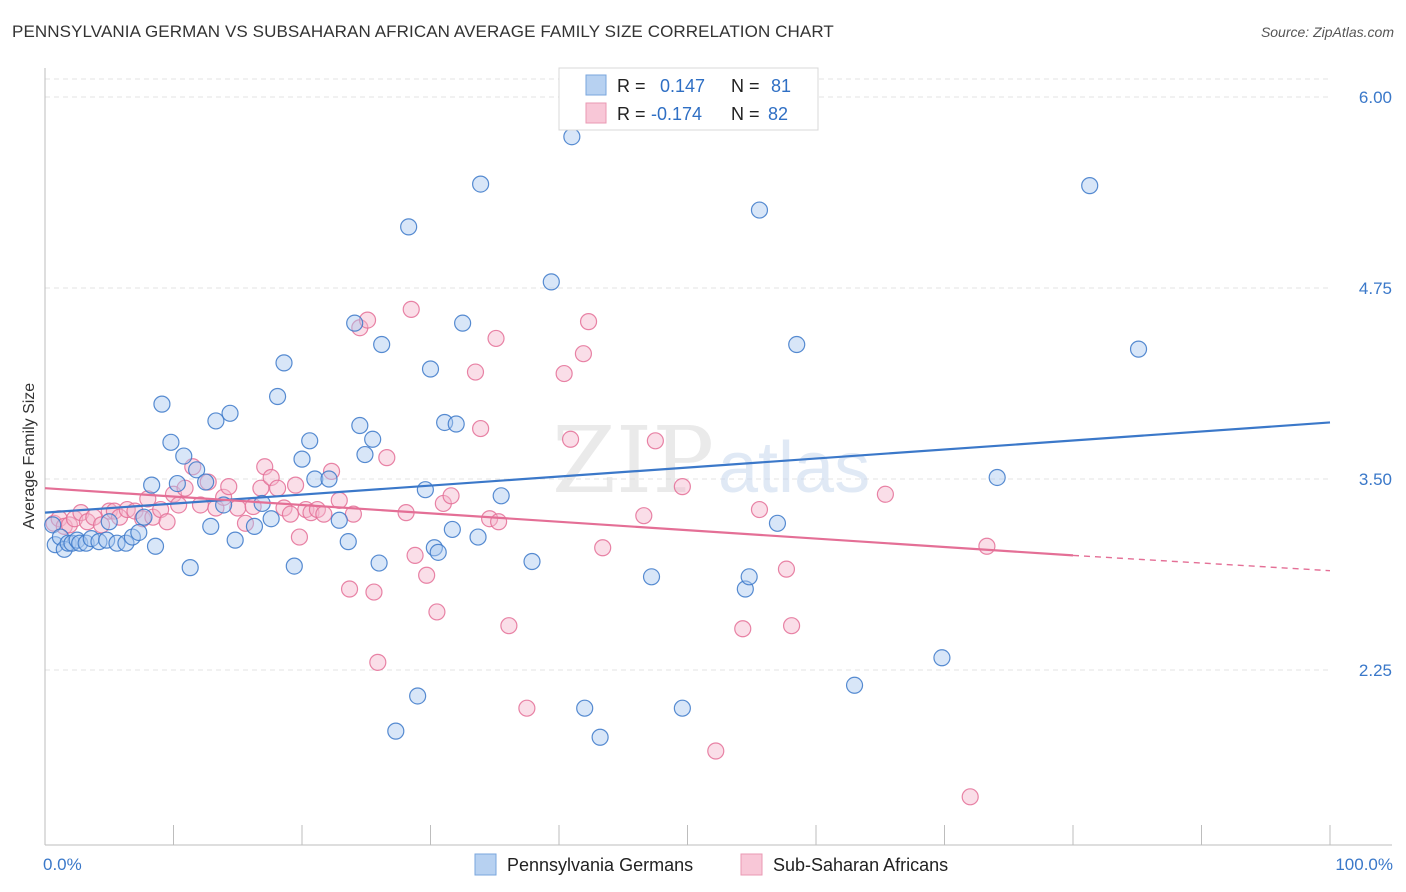  Describe the element at coordinates (1364, 864) in the screenshot. I see `x-tick-label: 100.0%` at that location.